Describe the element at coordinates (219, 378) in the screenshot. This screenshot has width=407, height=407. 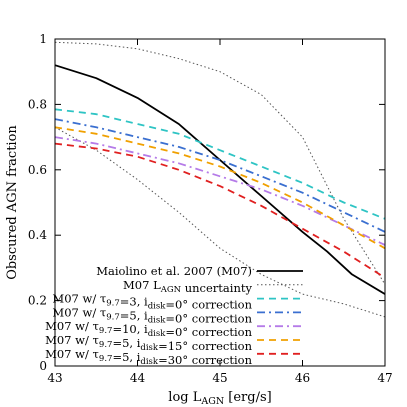
I see `x-tick-label: 45` at that location.